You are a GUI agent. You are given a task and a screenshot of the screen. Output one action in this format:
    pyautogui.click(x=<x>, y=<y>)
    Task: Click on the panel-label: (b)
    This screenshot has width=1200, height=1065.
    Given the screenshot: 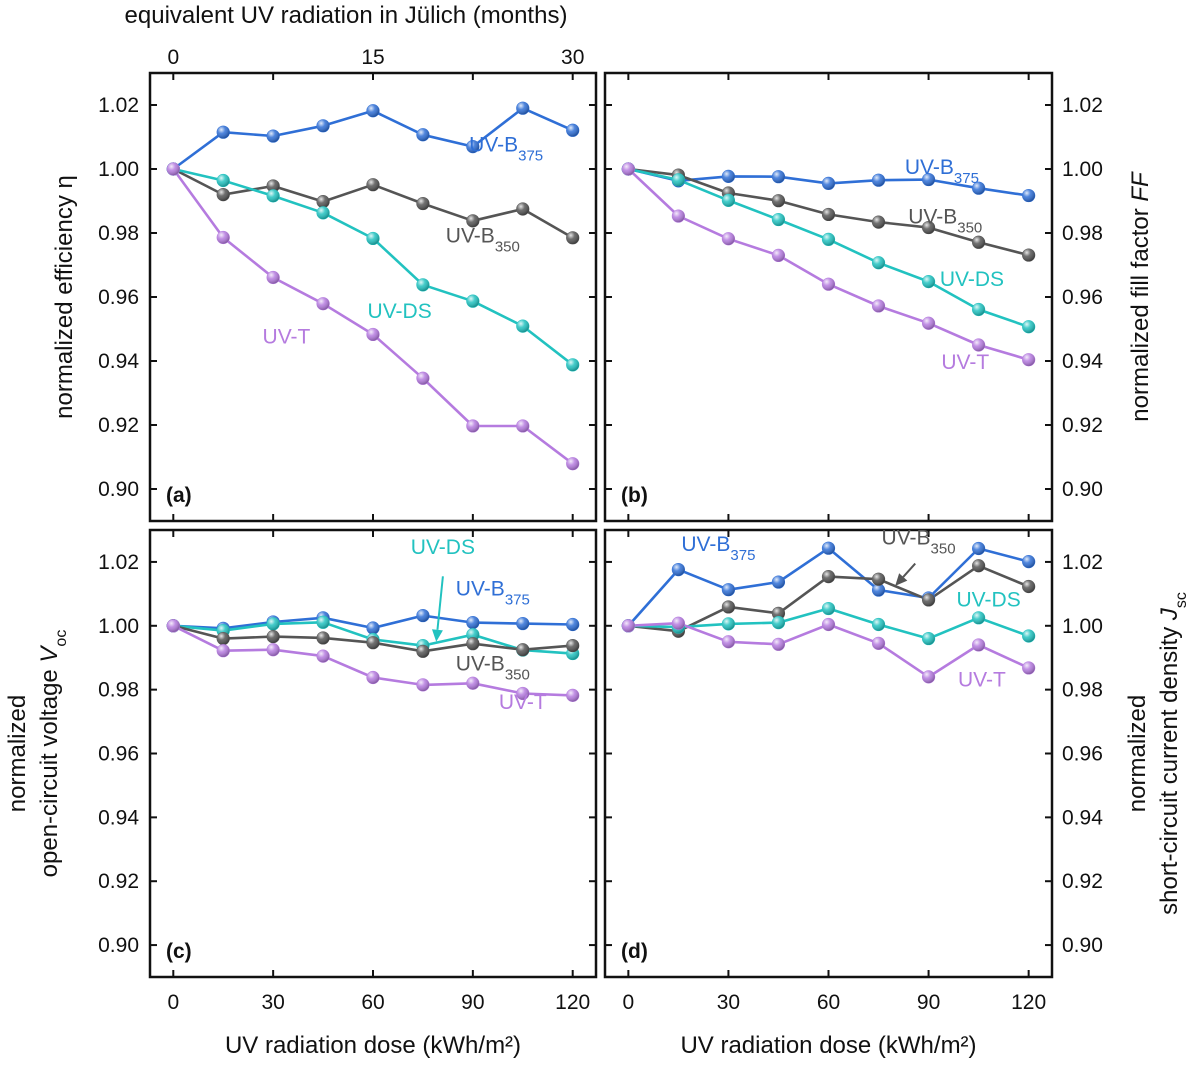 What is the action you would take?
    pyautogui.click(x=634, y=495)
    